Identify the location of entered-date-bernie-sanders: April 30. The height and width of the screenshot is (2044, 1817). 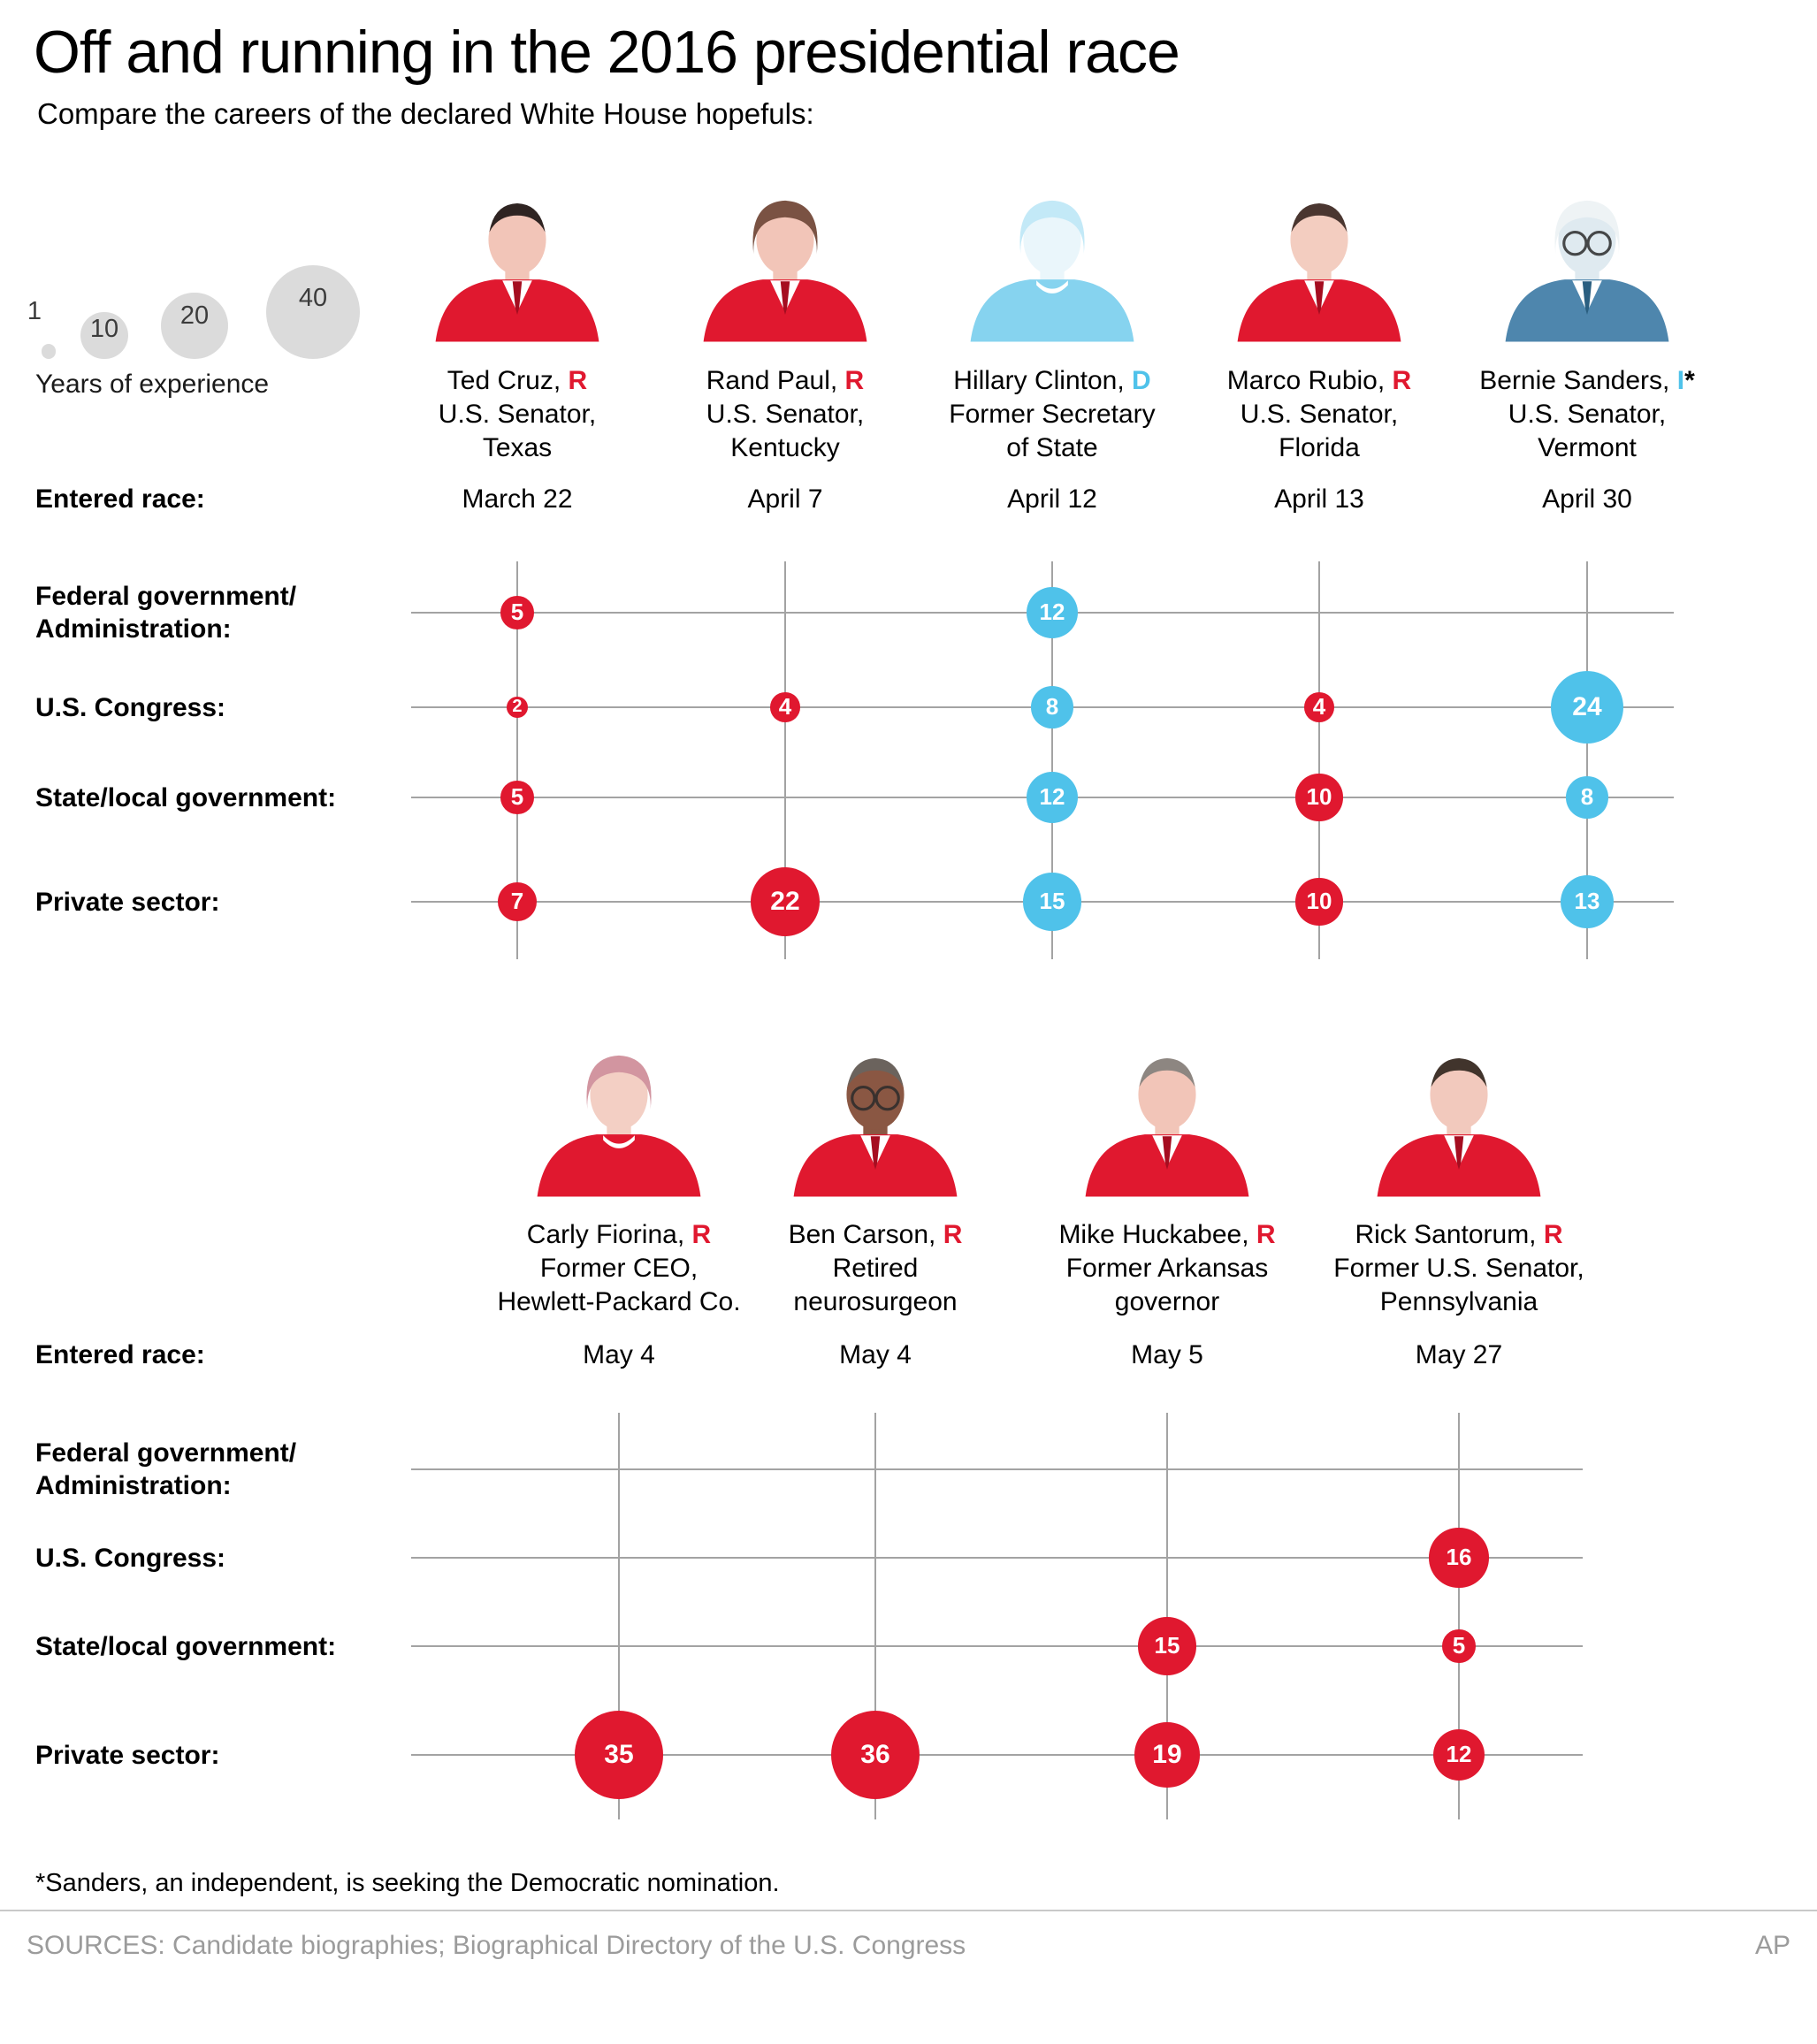
(1587, 499).